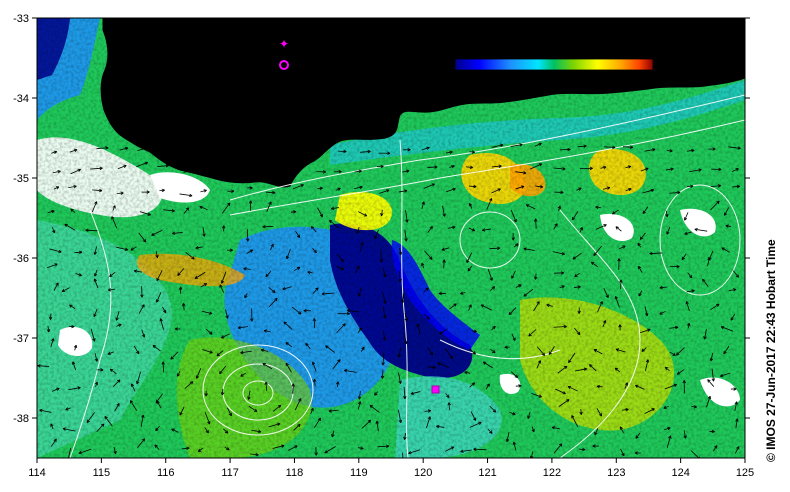 The image size is (790, 492). What do you see at coordinates (102, 473) in the screenshot?
I see `lon-tick-label: 115` at bounding box center [102, 473].